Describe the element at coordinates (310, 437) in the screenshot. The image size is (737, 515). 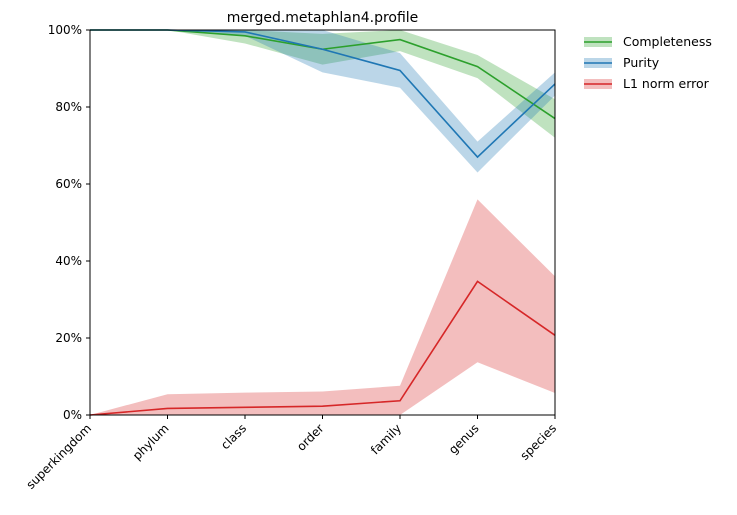
I see `x-tick-label: order` at that location.